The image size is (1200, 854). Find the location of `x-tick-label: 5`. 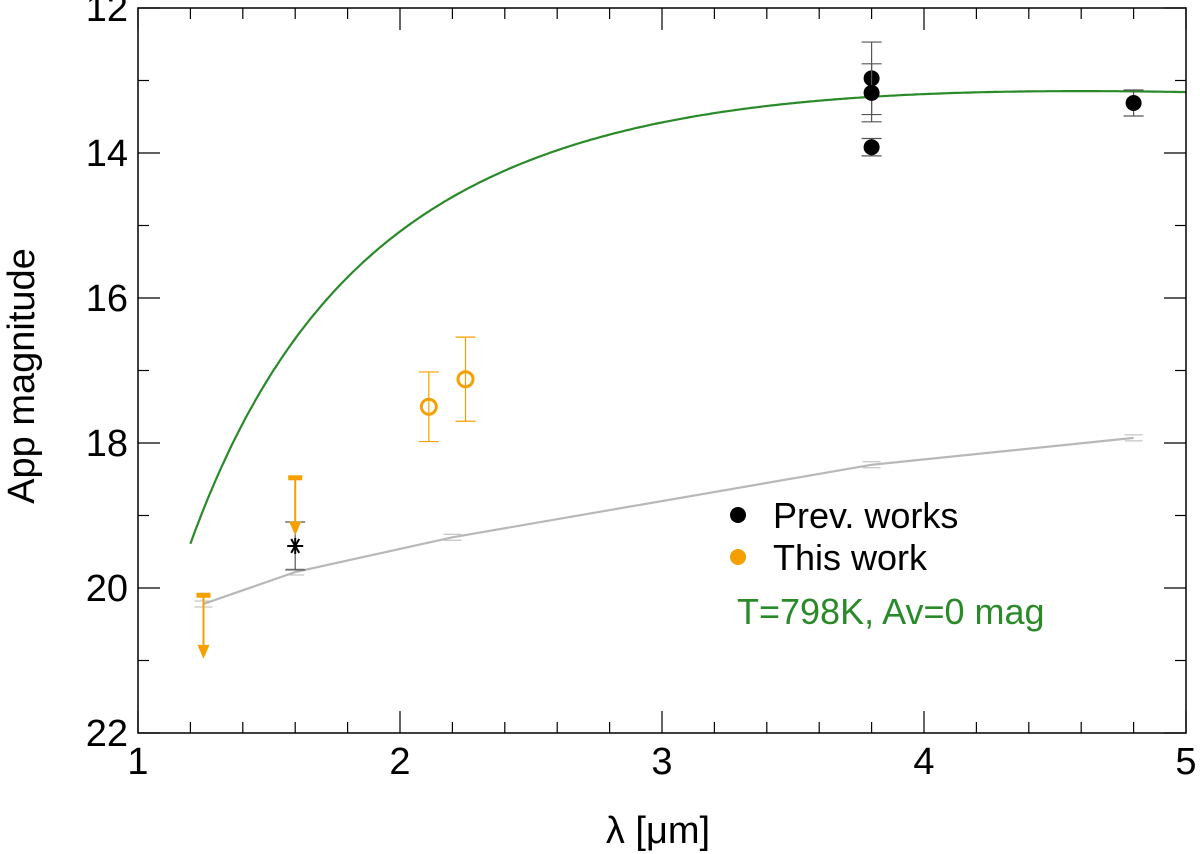

x-tick-label: 5 is located at coordinates (1185, 762).